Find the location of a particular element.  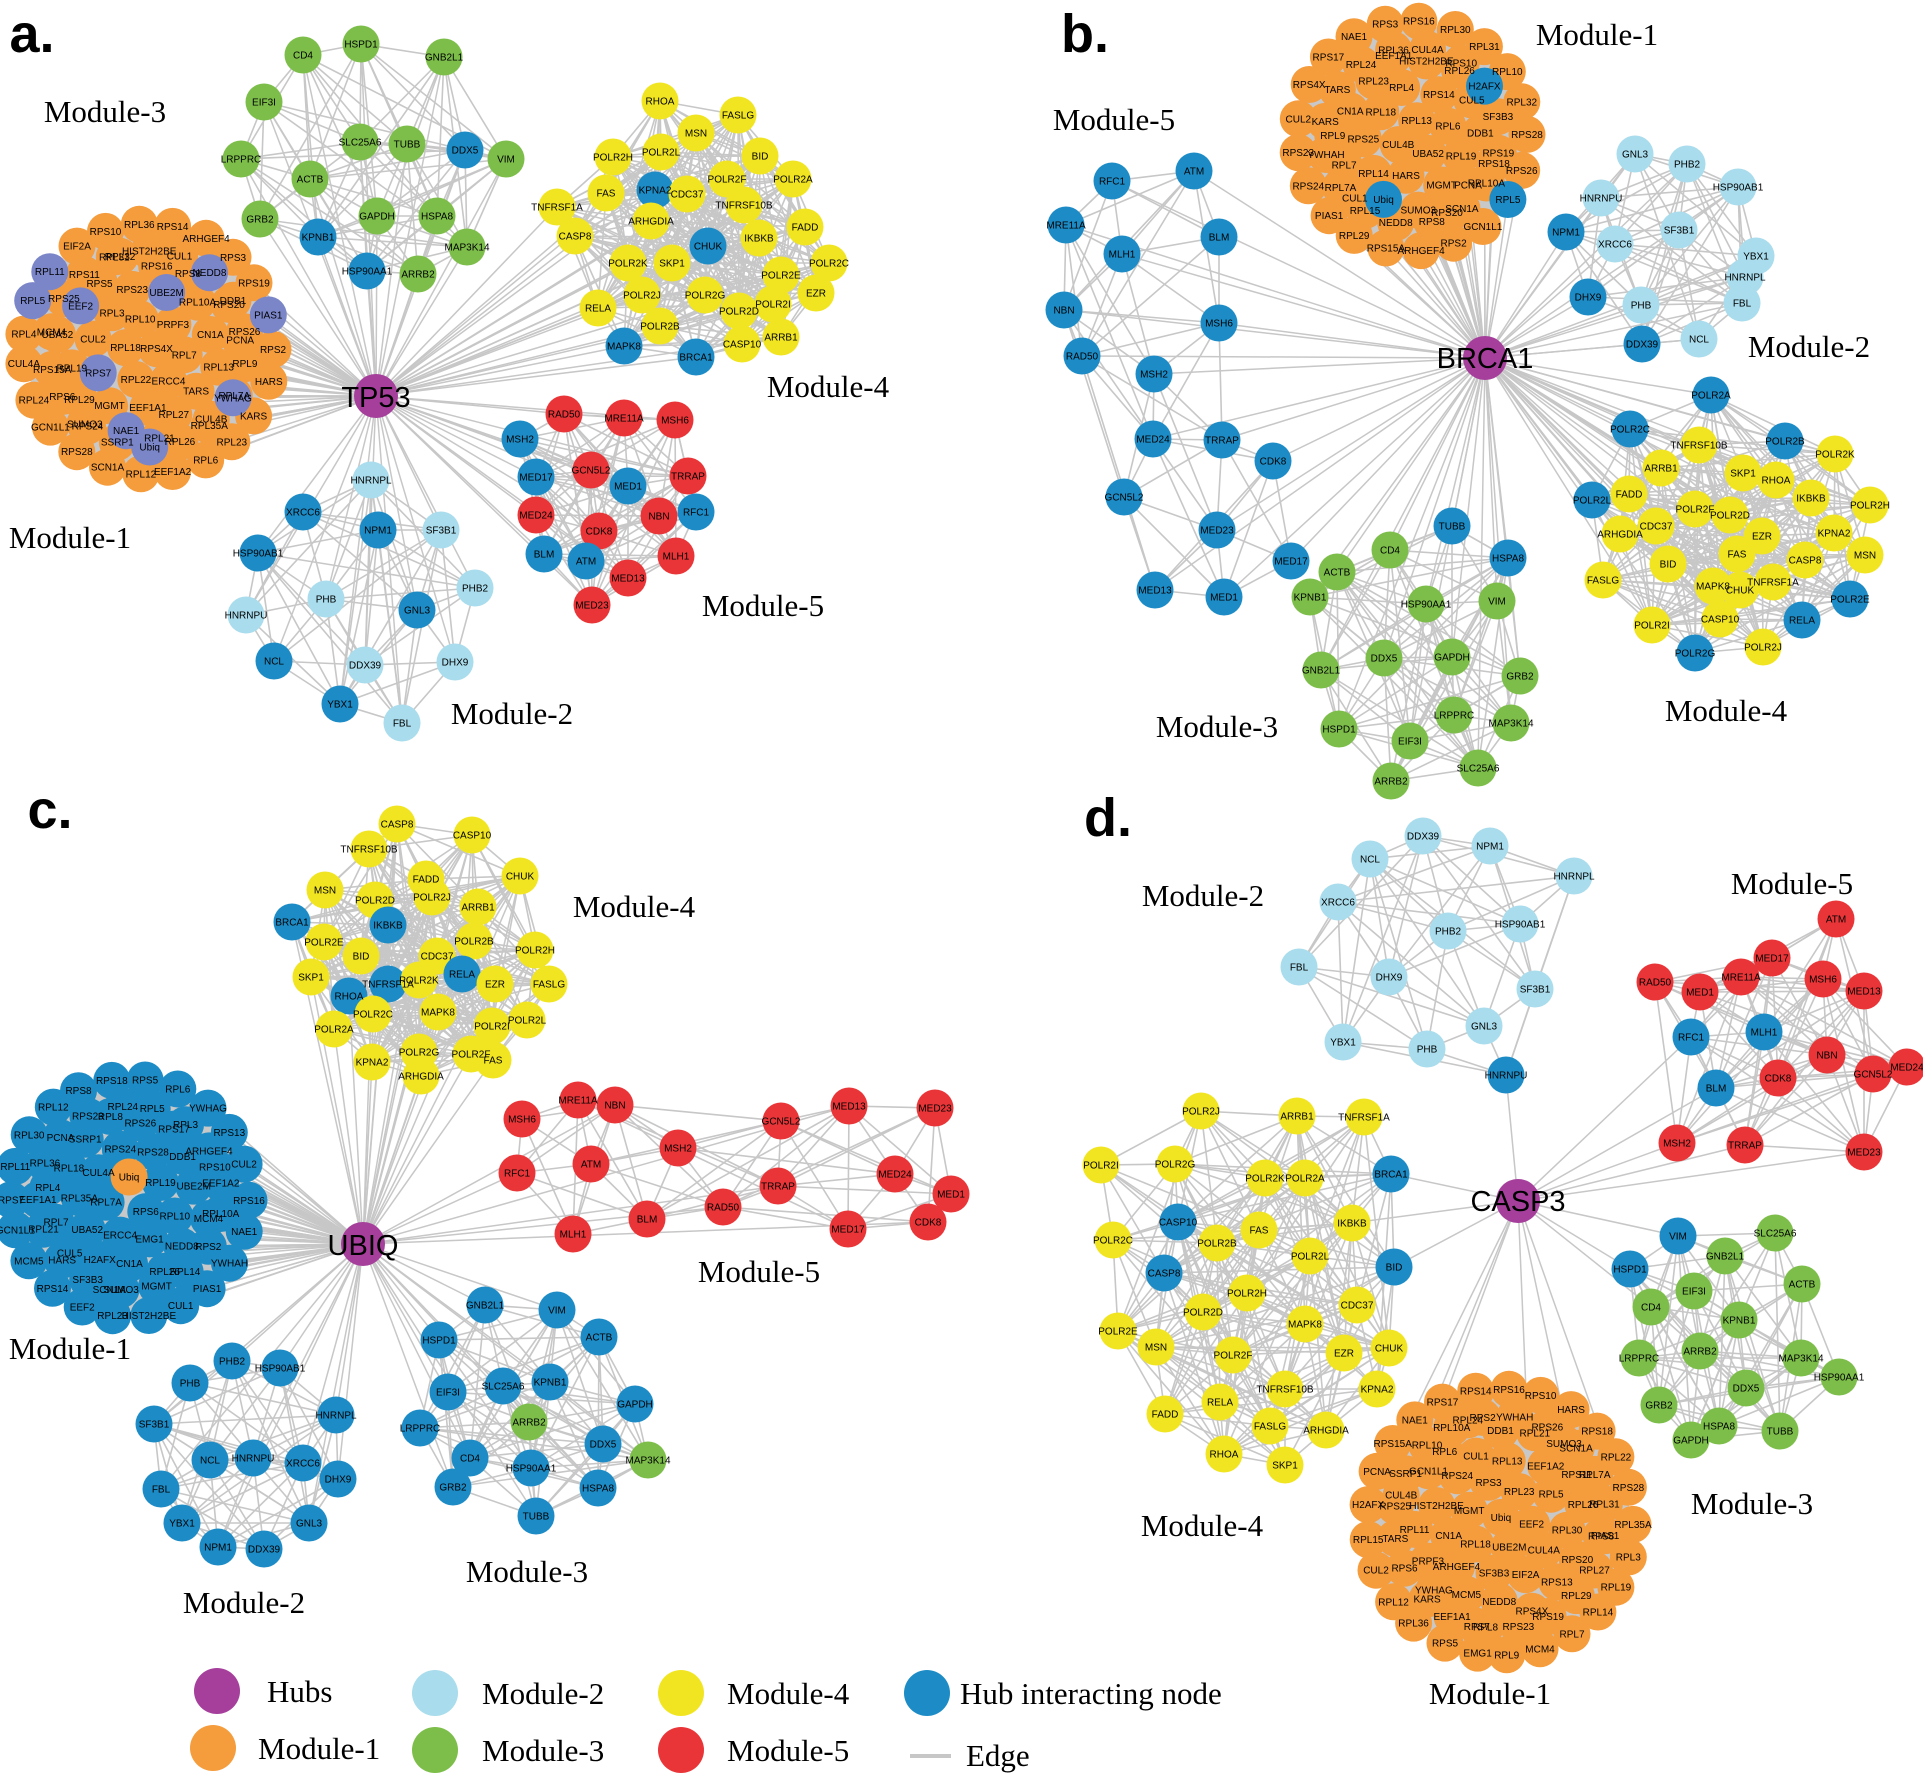

svg-text: PHB is located at coordinates (326, 600).